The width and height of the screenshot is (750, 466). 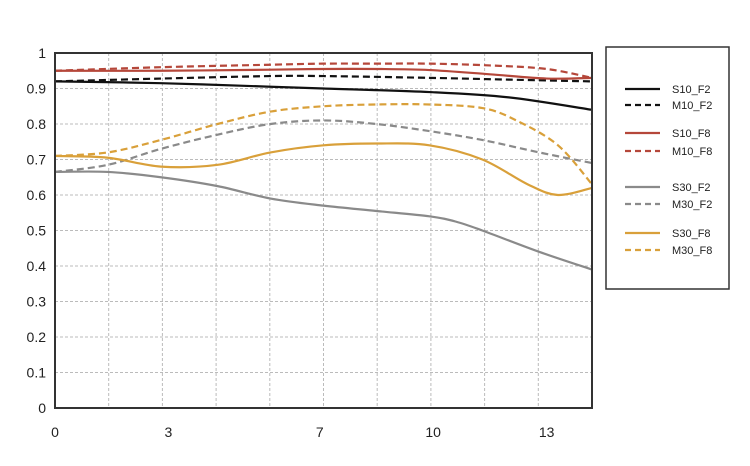 What do you see at coordinates (692, 152) in the screenshot?
I see `legend-label: M10_F8` at bounding box center [692, 152].